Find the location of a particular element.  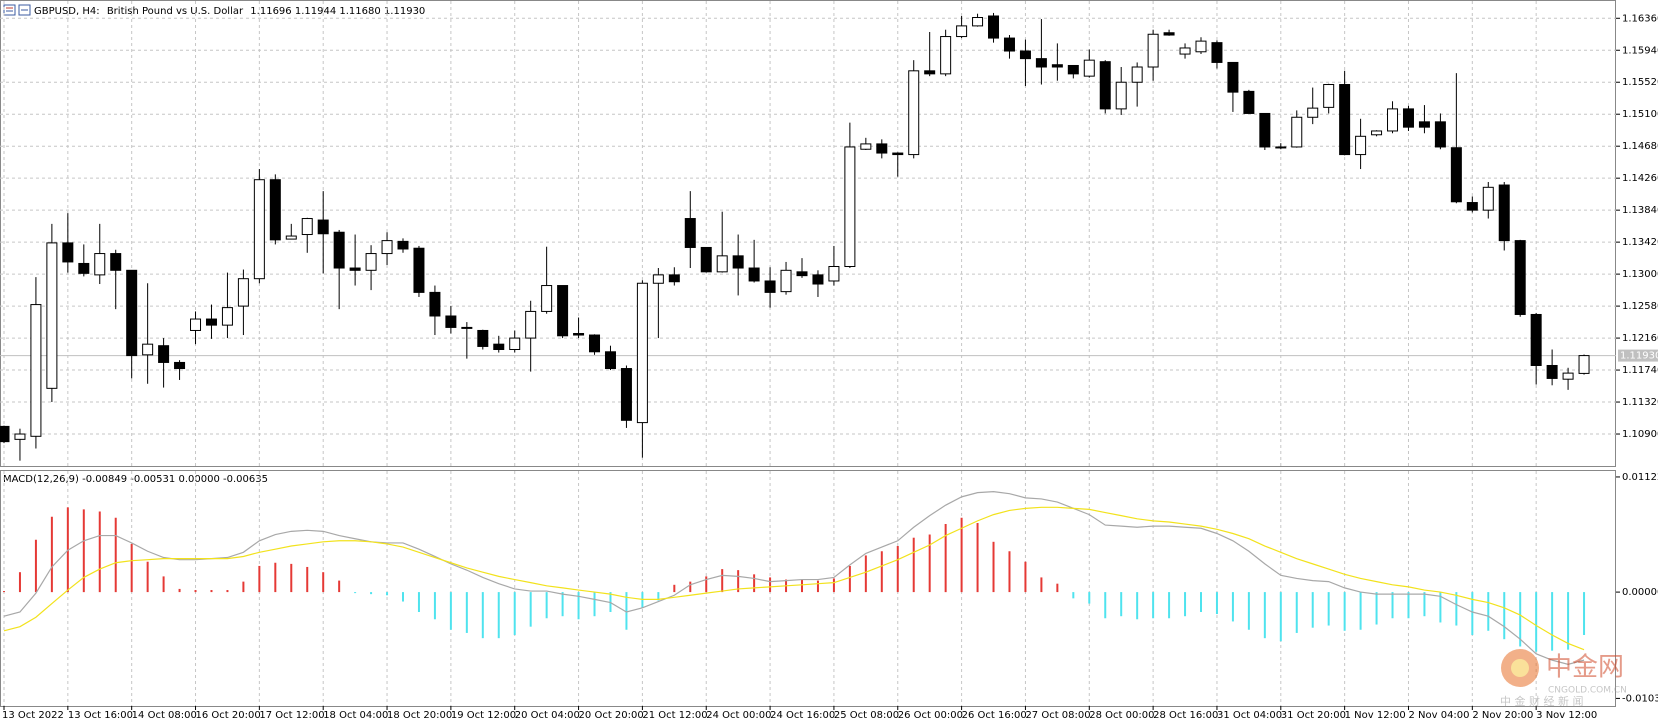

x-tick-label: 14 Oct 08:00 is located at coordinates (164, 715).